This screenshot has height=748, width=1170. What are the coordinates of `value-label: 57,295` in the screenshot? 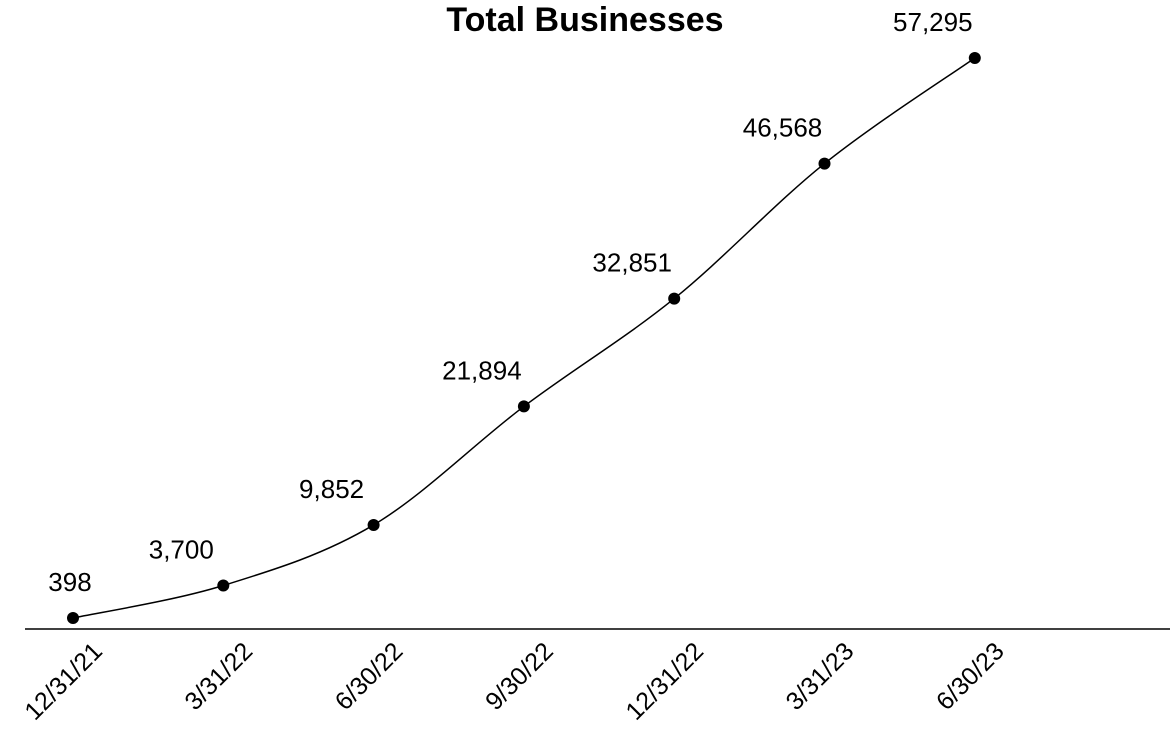 It's located at (933, 22).